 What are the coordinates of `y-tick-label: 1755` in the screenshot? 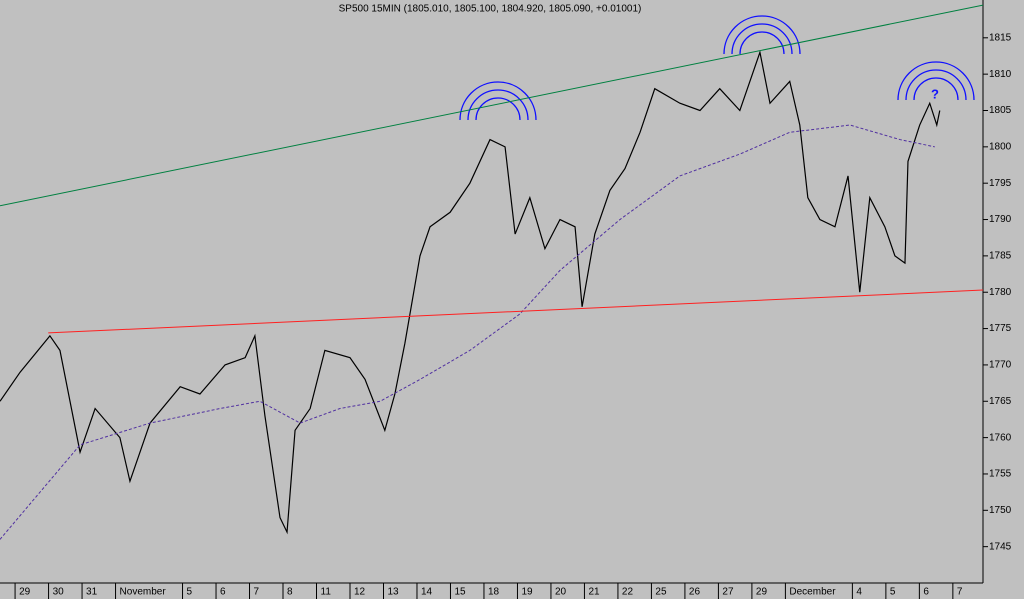 It's located at (1000, 474).